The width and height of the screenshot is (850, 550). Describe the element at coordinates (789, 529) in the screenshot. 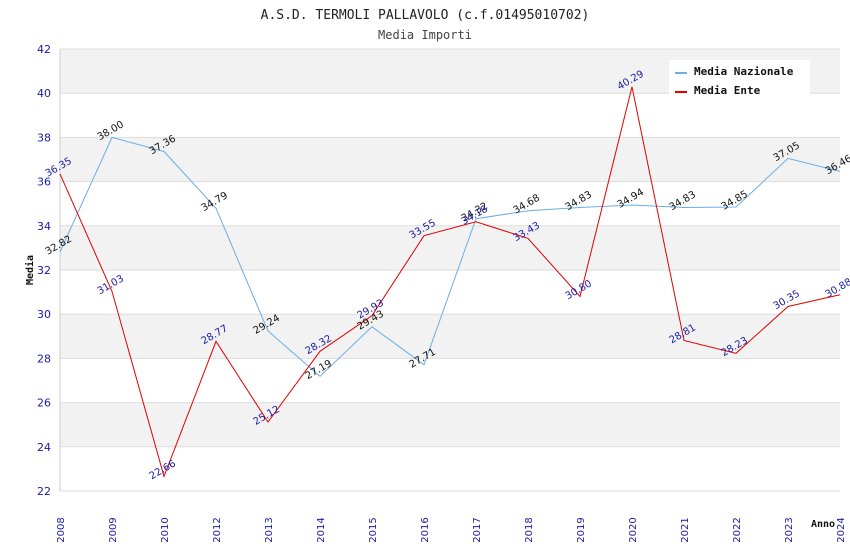

I see `x-tick-label: 2023` at that location.